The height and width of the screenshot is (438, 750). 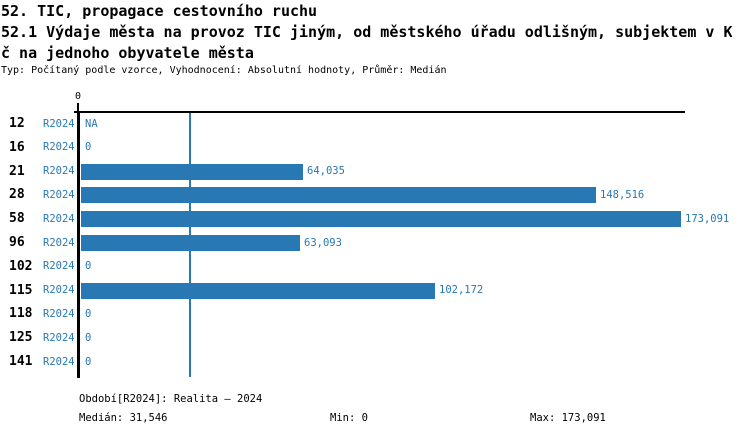 I want to click on footer-max-stat: Max: 173,091, so click(x=568, y=418).